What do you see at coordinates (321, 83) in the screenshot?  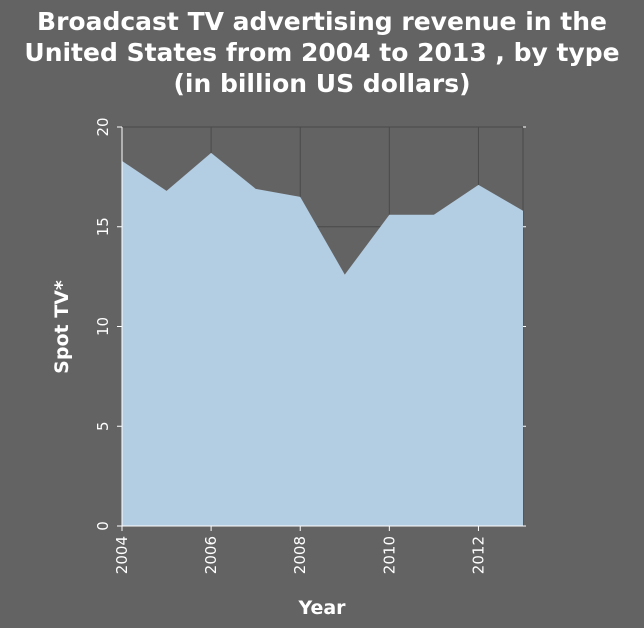 I see `chart-title-line-3: (in billion US dollars)` at bounding box center [321, 83].